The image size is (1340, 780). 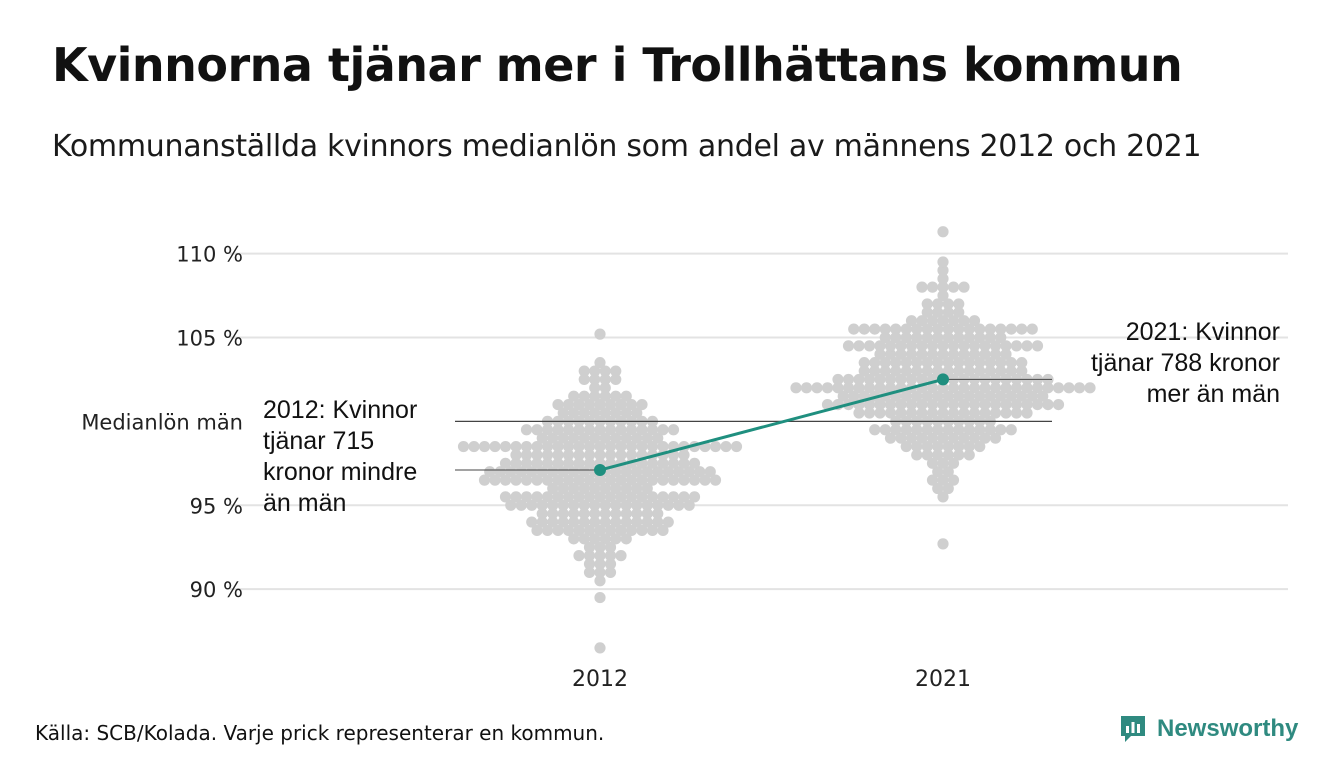 I want to click on x-tick-label: 2021, so click(x=943, y=679).